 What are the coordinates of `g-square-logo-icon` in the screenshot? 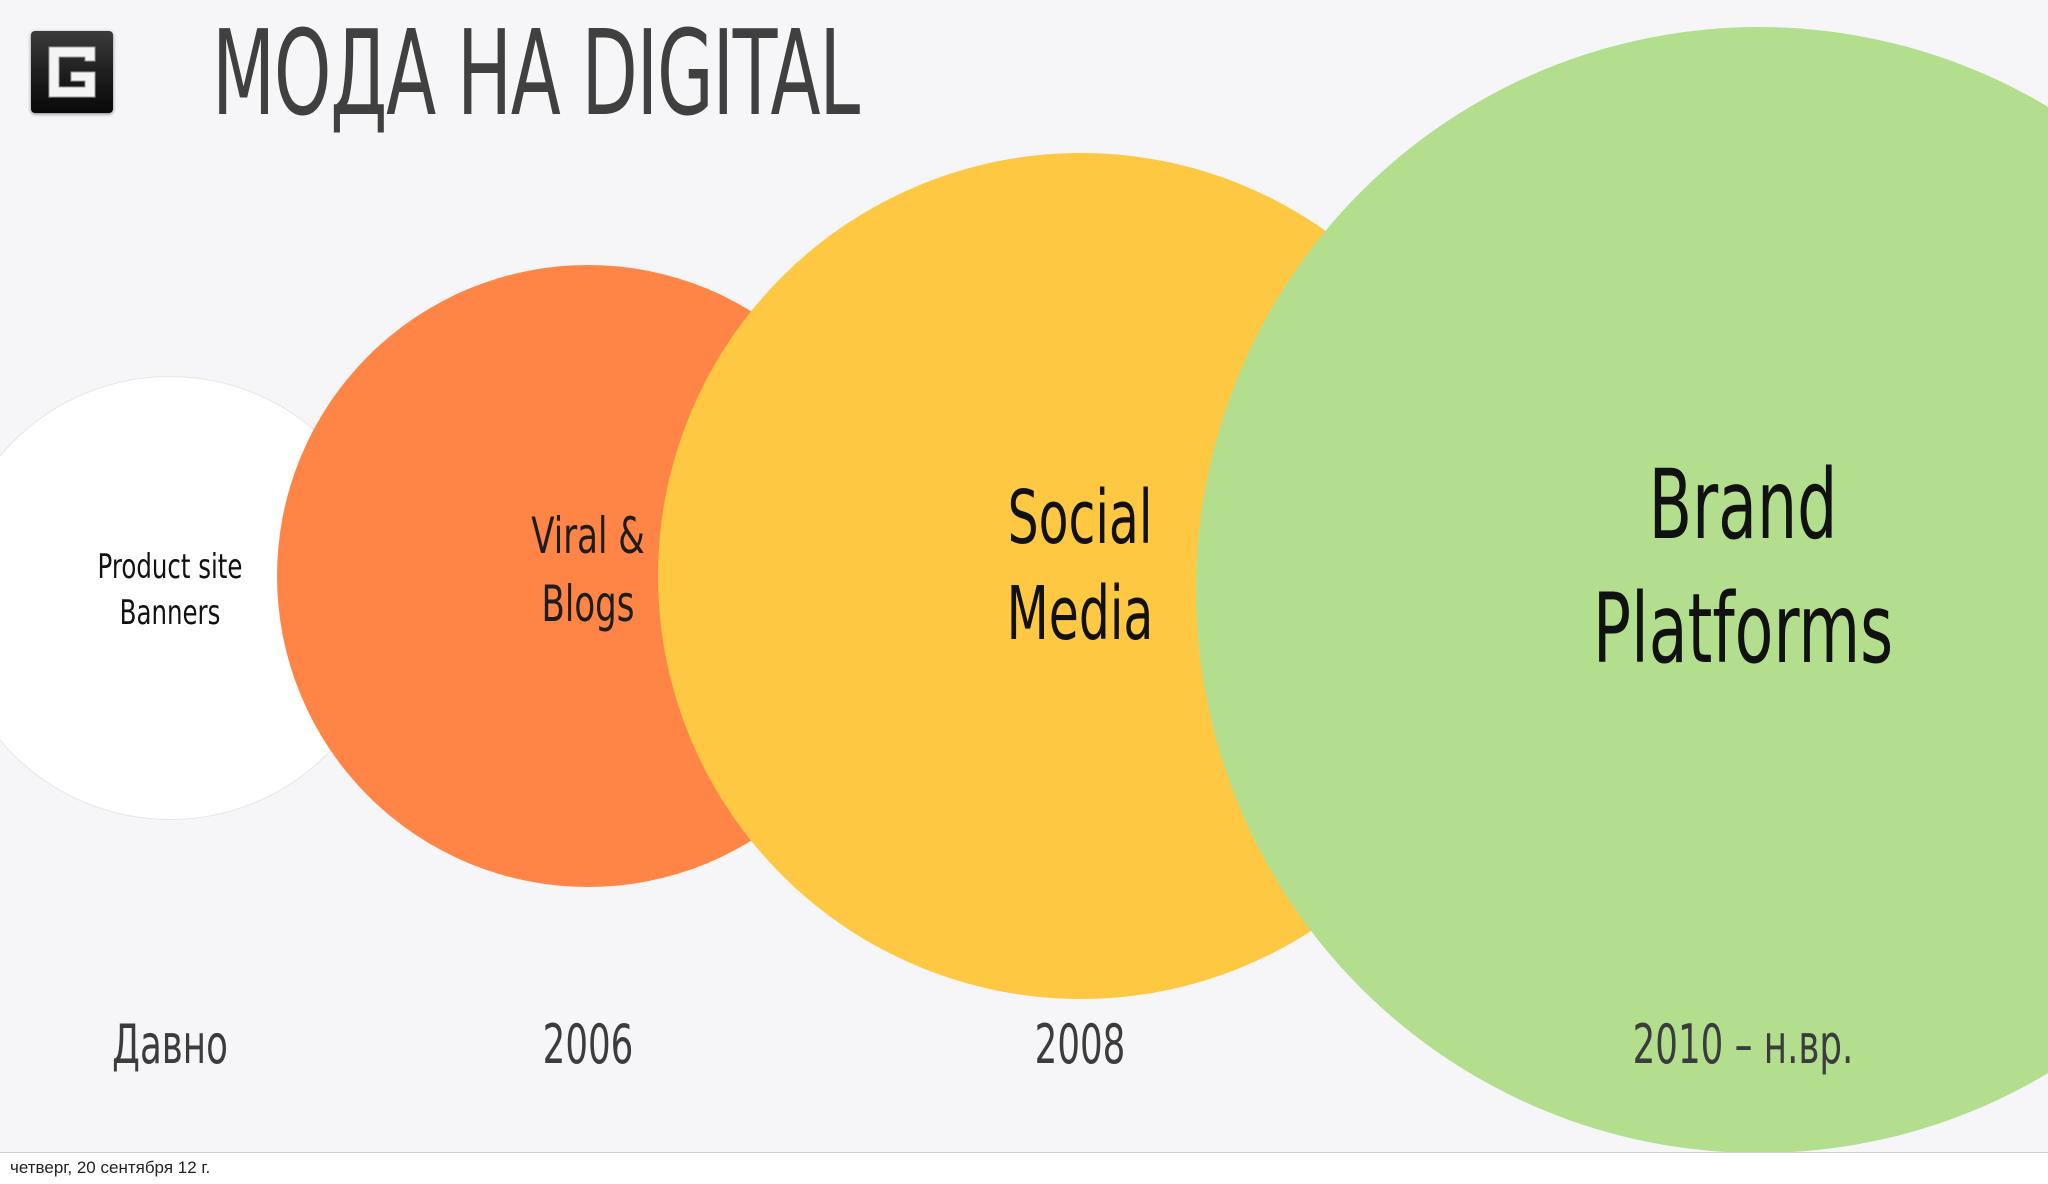 It's located at (72, 72).